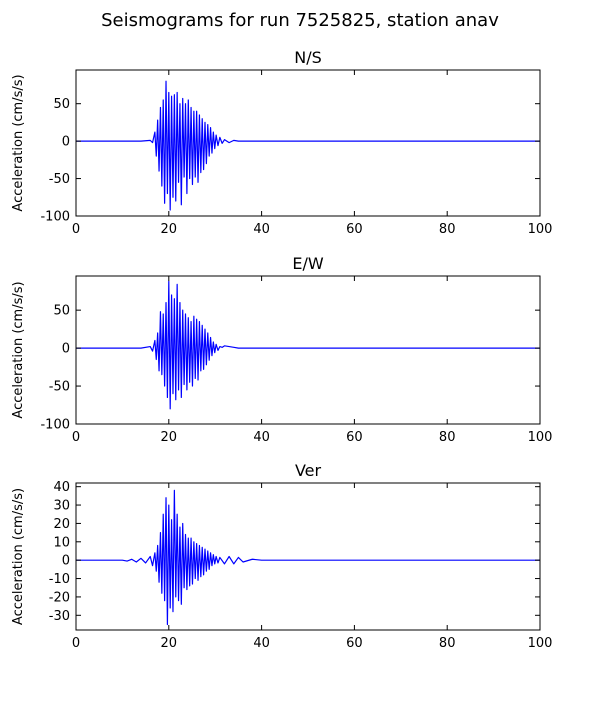 This screenshot has width=600, height=704. Describe the element at coordinates (59, 597) in the screenshot. I see `y-tick-label: -20` at that location.